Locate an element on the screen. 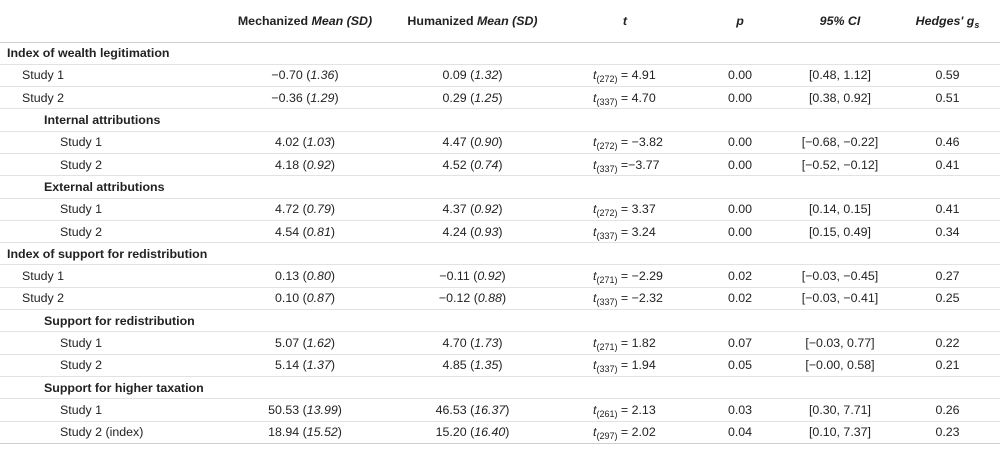 The image size is (1000, 455). ci-cell: [−0.03, 0.77] is located at coordinates (840, 343).